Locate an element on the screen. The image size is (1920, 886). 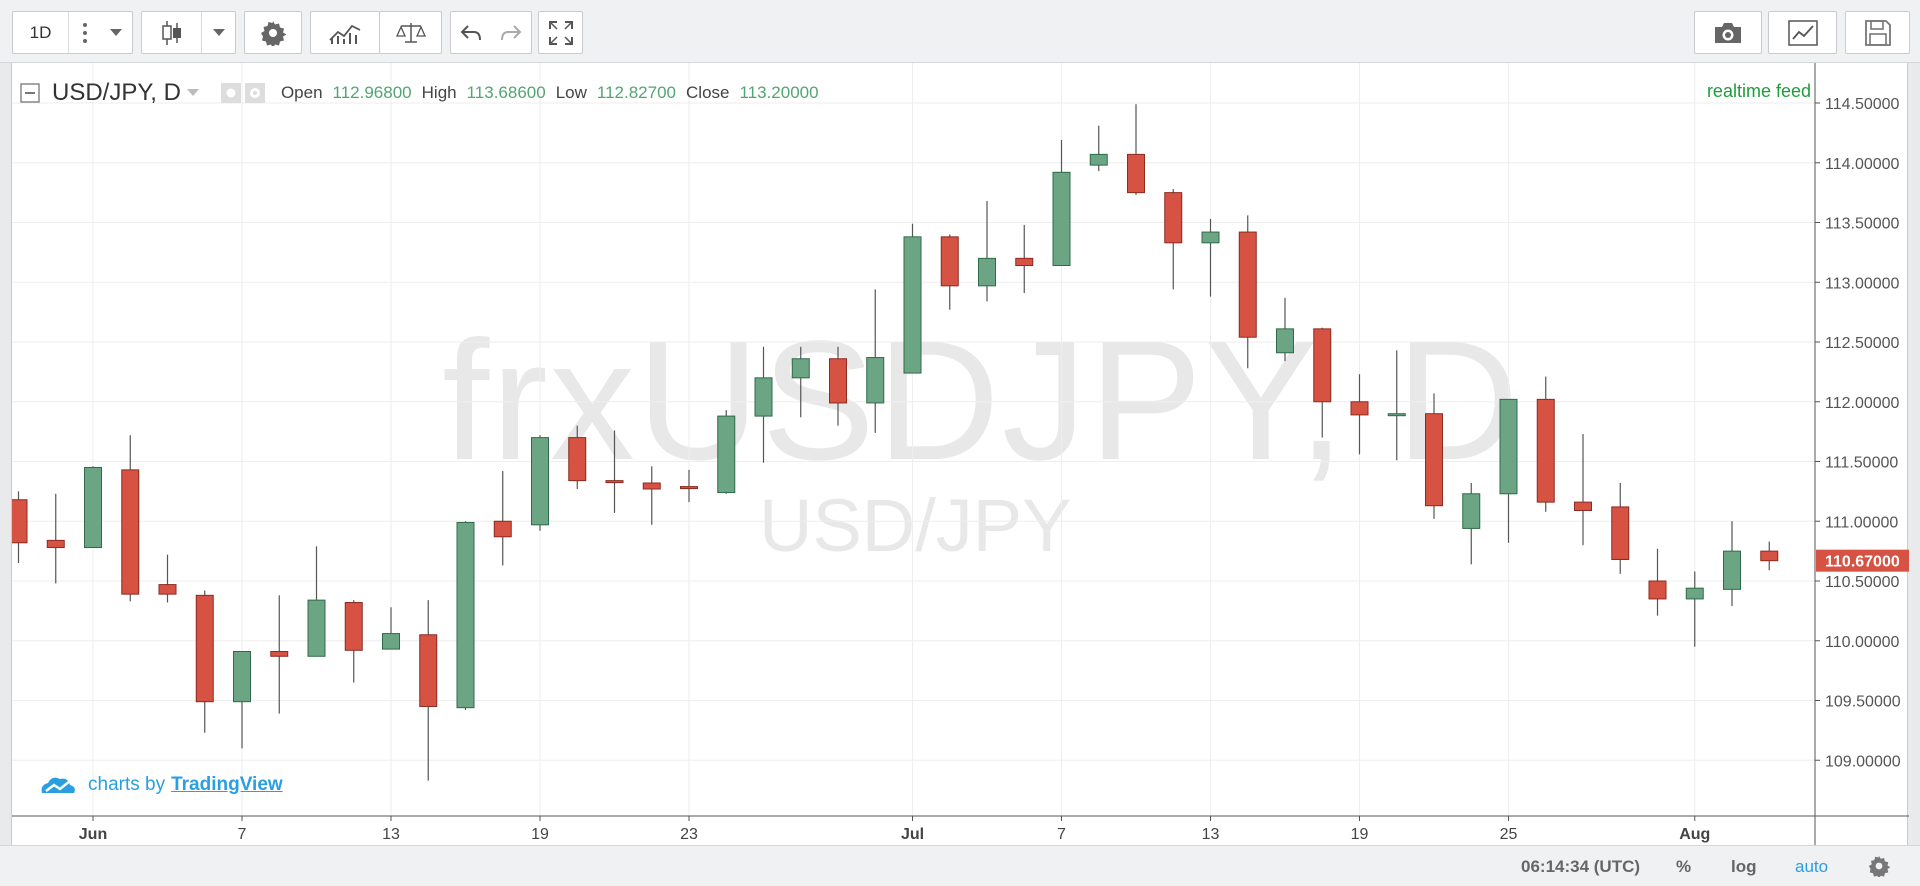
y-tick-label: 113.50000 is located at coordinates (1862, 224).